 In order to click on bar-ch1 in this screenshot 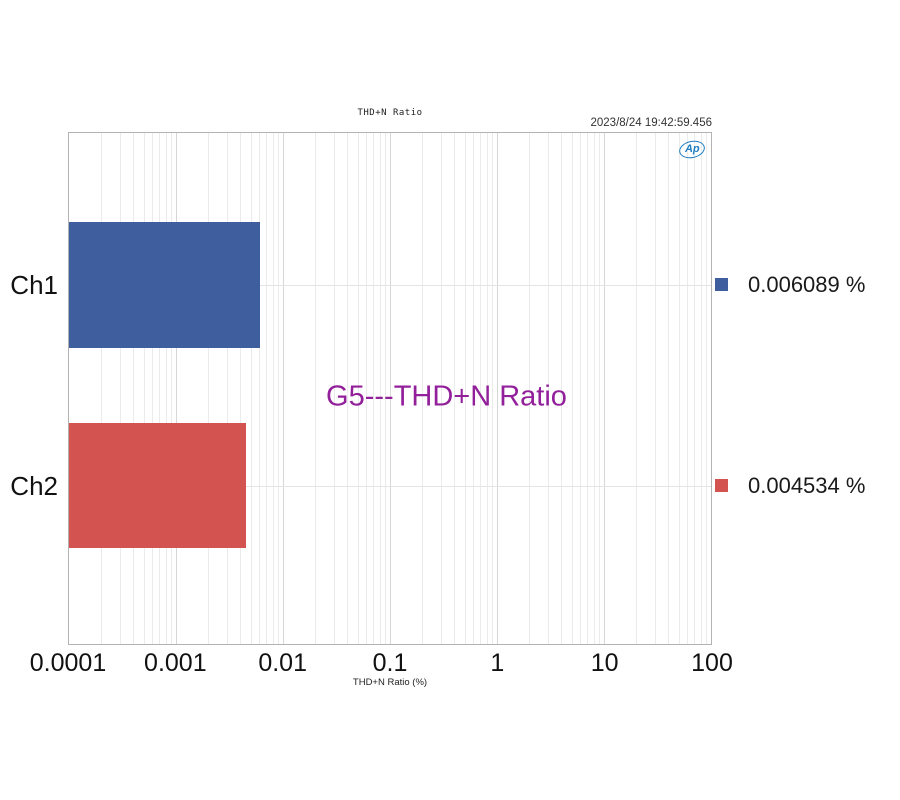, I will do `click(164, 285)`.